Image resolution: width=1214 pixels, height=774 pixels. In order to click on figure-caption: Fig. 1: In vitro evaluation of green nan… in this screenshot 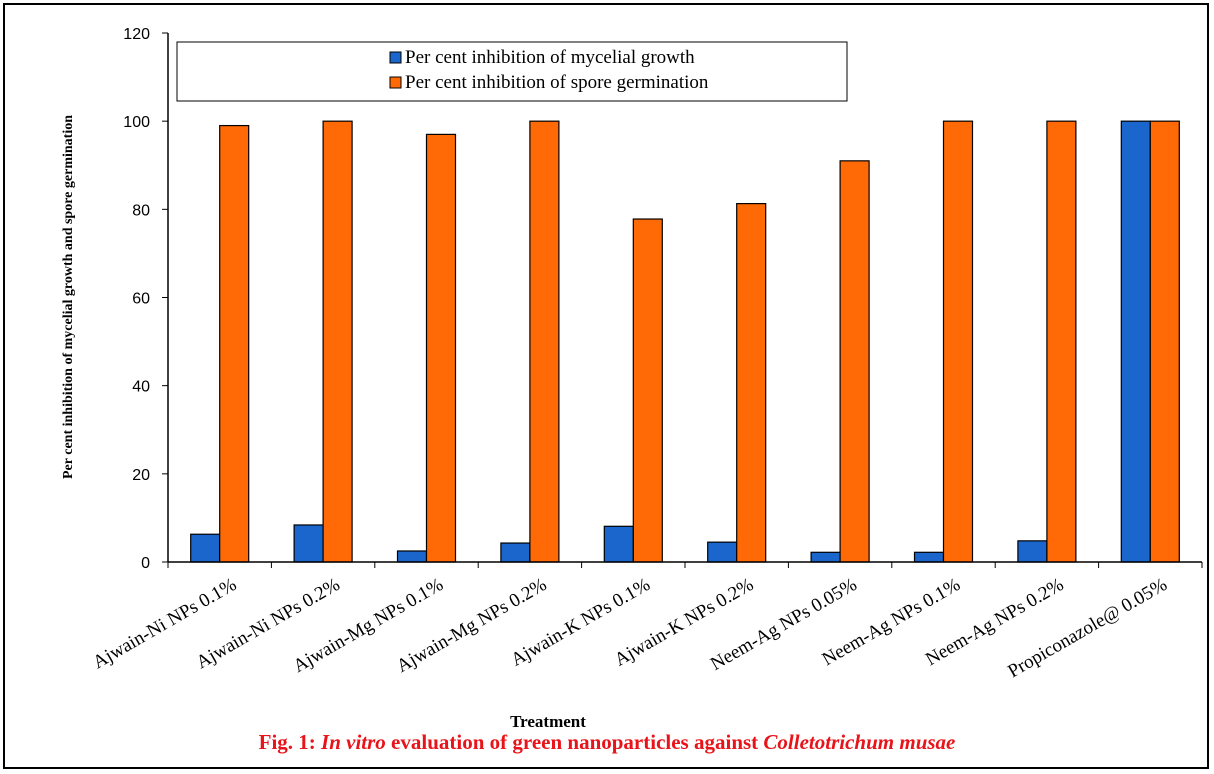, I will do `click(607, 742)`.